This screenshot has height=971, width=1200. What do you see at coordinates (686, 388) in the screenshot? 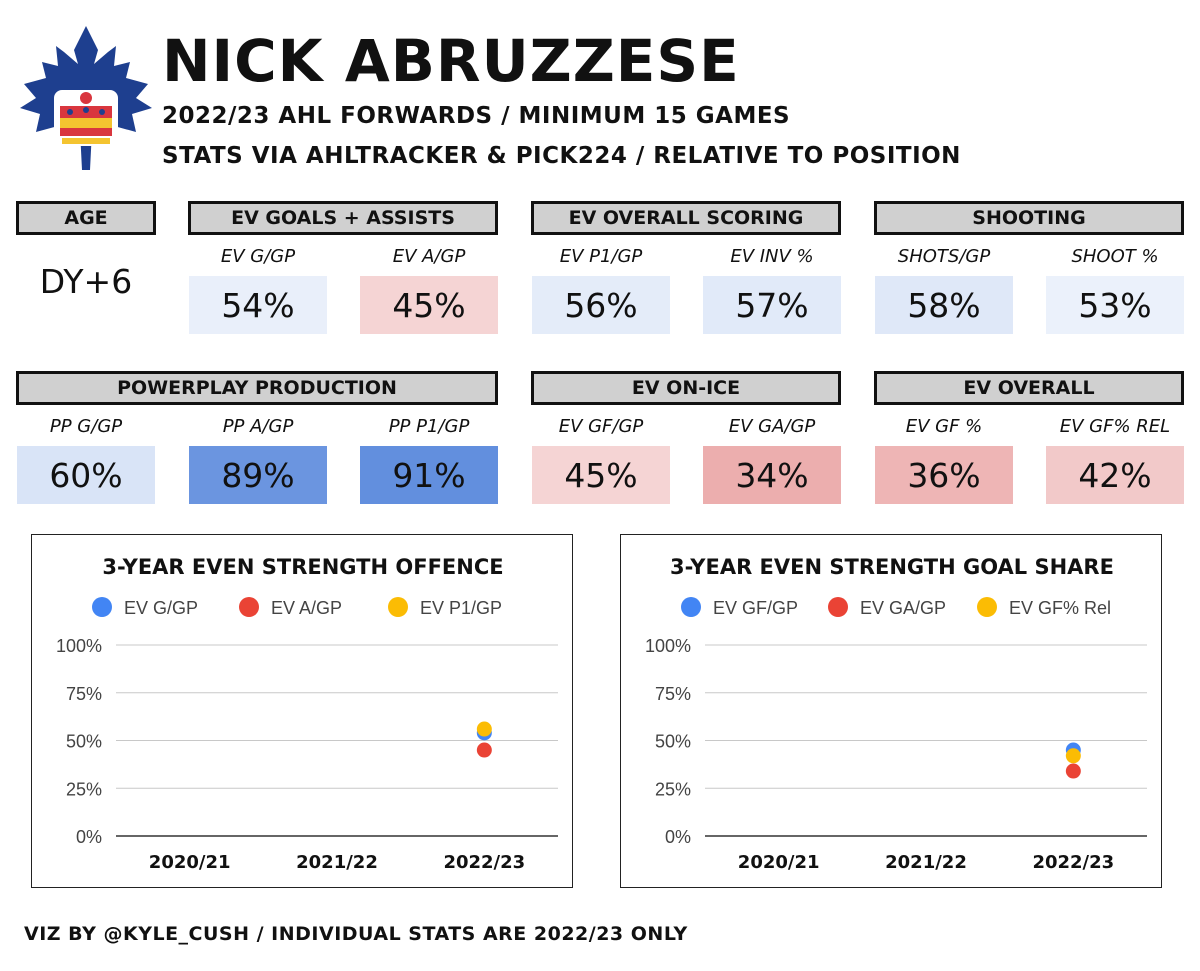
I see `ev-onice-header: EV ON-ICE` at bounding box center [686, 388].